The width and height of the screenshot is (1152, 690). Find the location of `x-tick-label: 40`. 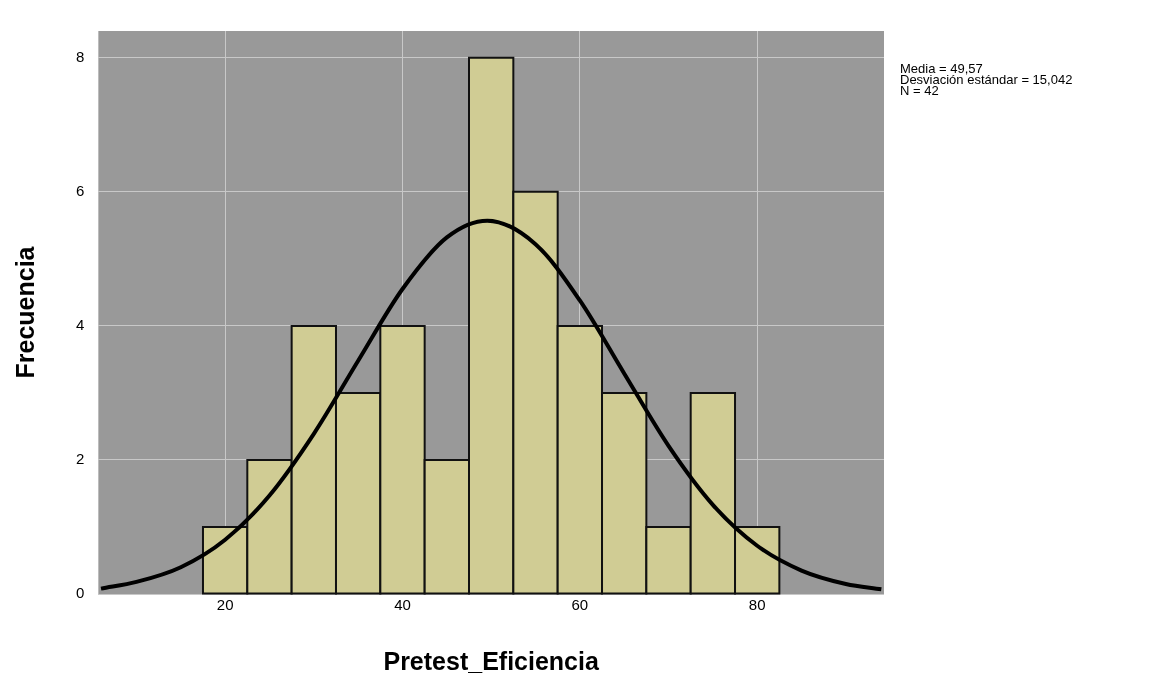

x-tick-label: 40 is located at coordinates (402, 605).